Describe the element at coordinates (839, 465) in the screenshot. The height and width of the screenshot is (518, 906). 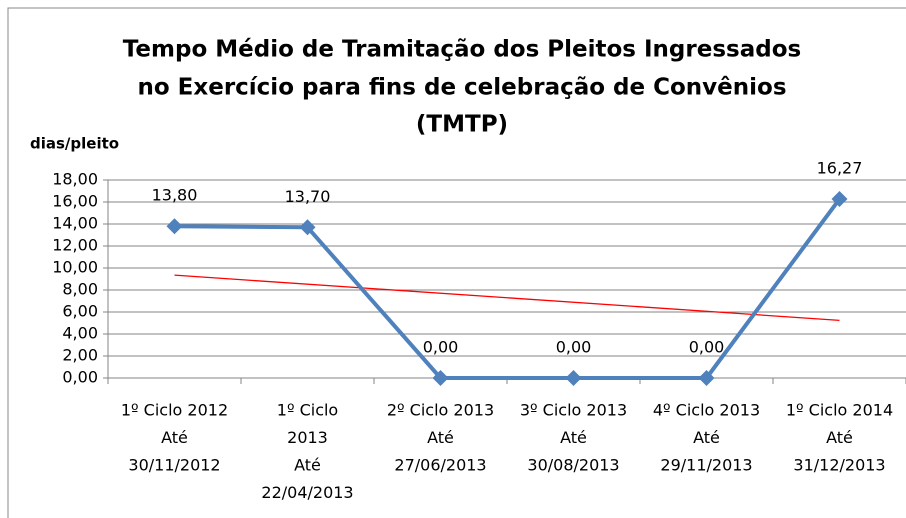
I see `x-tick-label: 31/12/2013` at that location.